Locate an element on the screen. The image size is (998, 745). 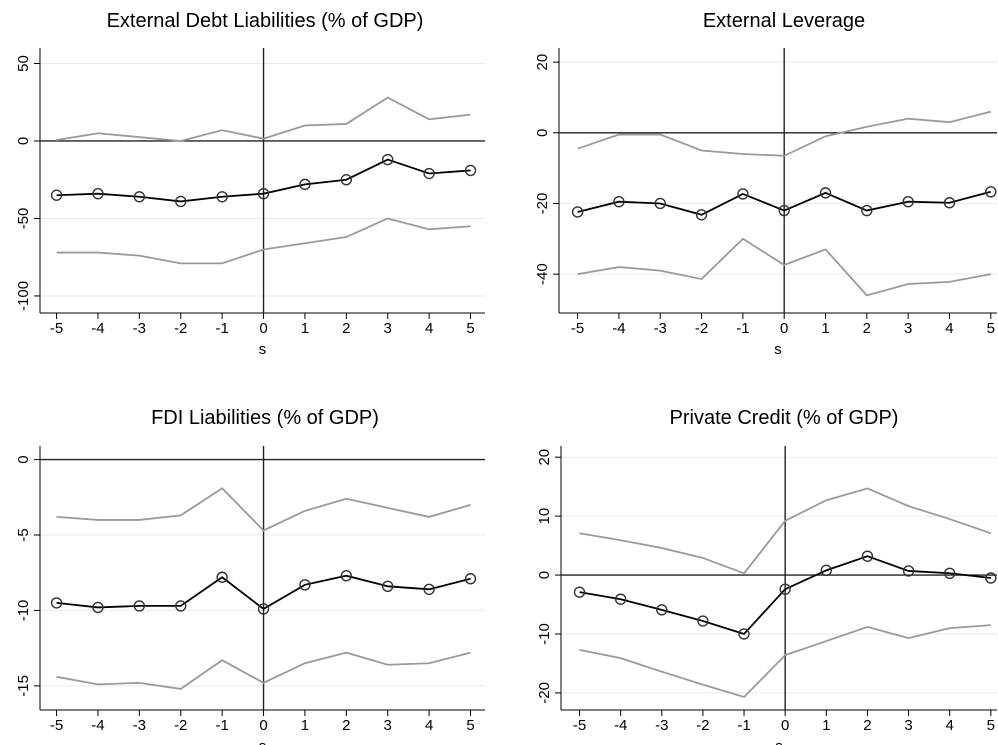
y-tick-label: -15 is located at coordinates (23, 686).